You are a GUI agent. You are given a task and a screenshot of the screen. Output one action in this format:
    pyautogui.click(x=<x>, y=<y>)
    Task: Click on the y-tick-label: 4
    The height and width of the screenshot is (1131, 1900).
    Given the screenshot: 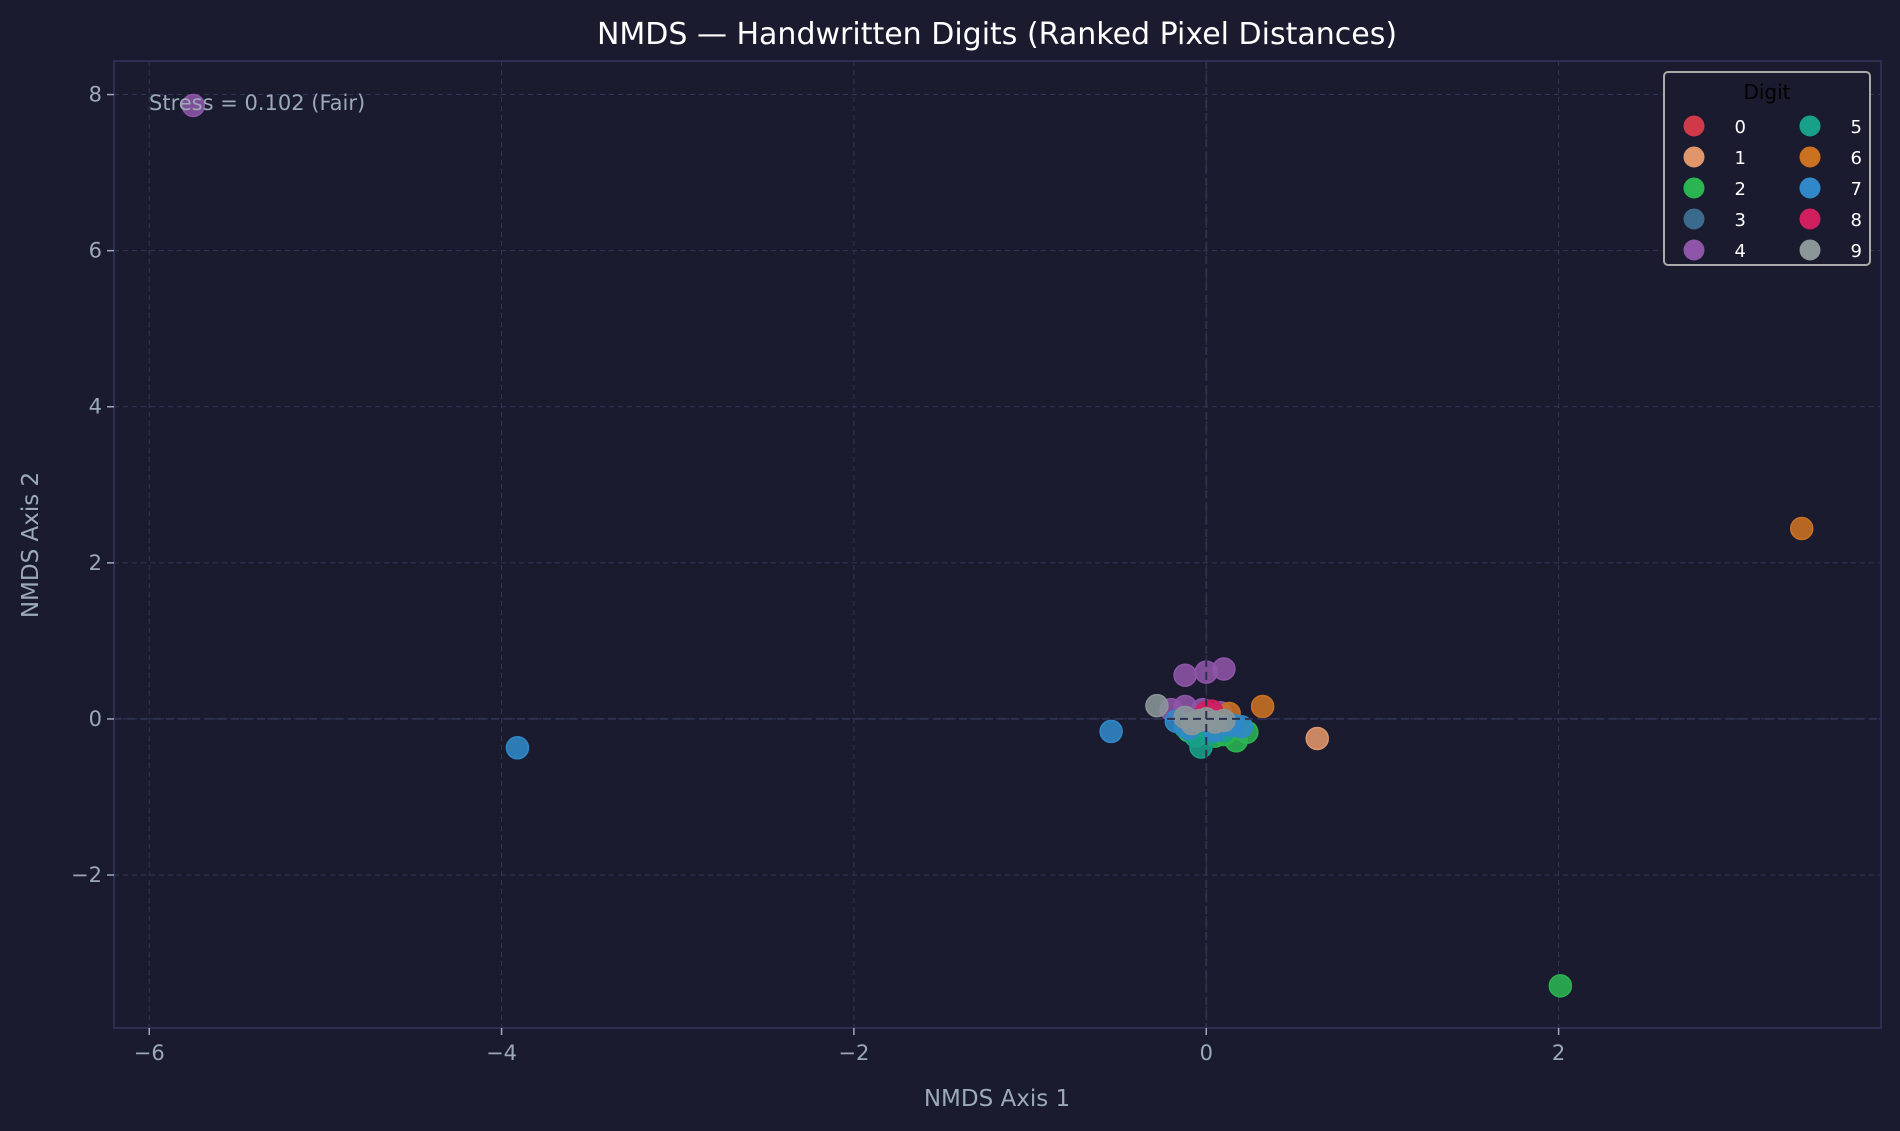 What is the action you would take?
    pyautogui.click(x=95, y=407)
    